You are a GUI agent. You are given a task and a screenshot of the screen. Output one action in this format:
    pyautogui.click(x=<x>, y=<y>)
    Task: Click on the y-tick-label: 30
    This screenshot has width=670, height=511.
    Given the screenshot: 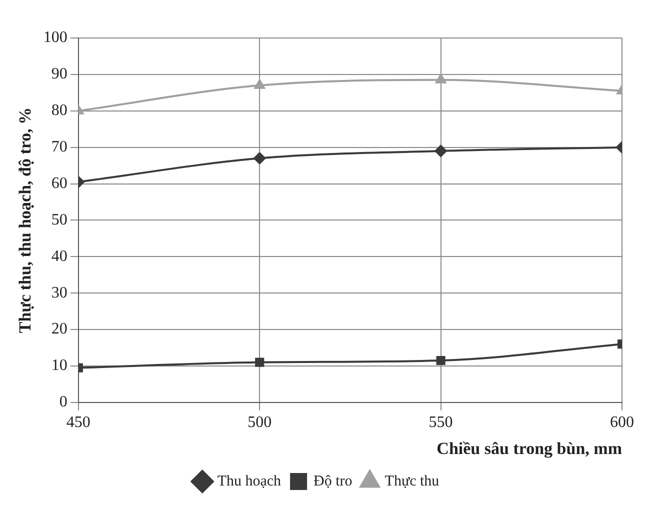 What is the action you would take?
    pyautogui.click(x=59, y=293)
    